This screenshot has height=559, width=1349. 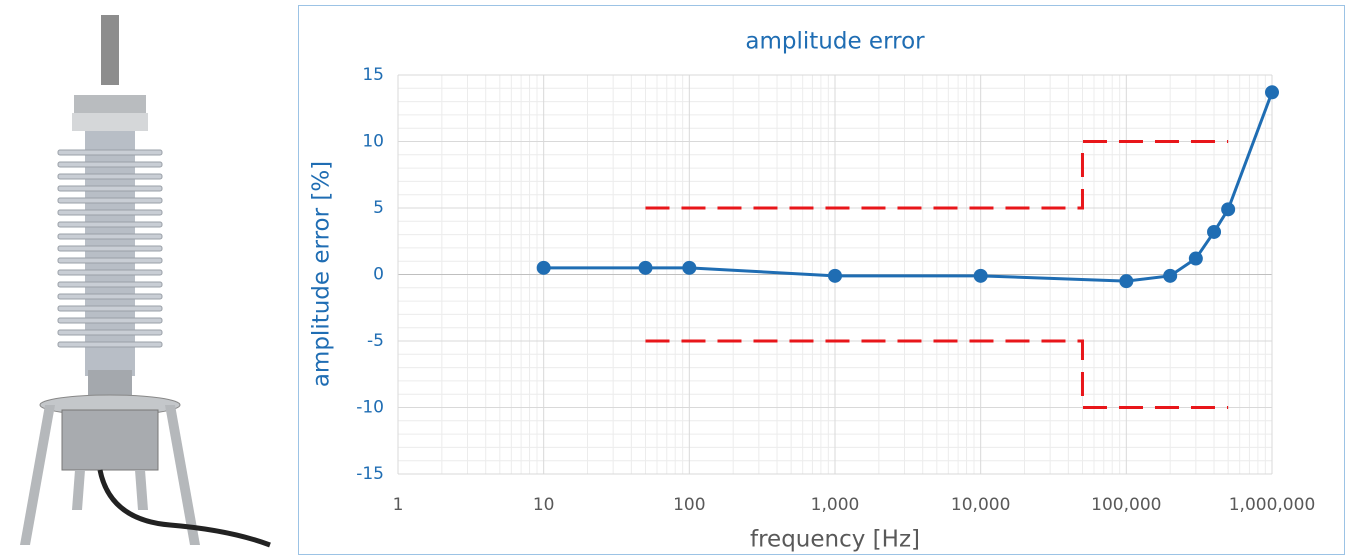 I want to click on x-axis-label: frequency [Hz], so click(x=835, y=540).